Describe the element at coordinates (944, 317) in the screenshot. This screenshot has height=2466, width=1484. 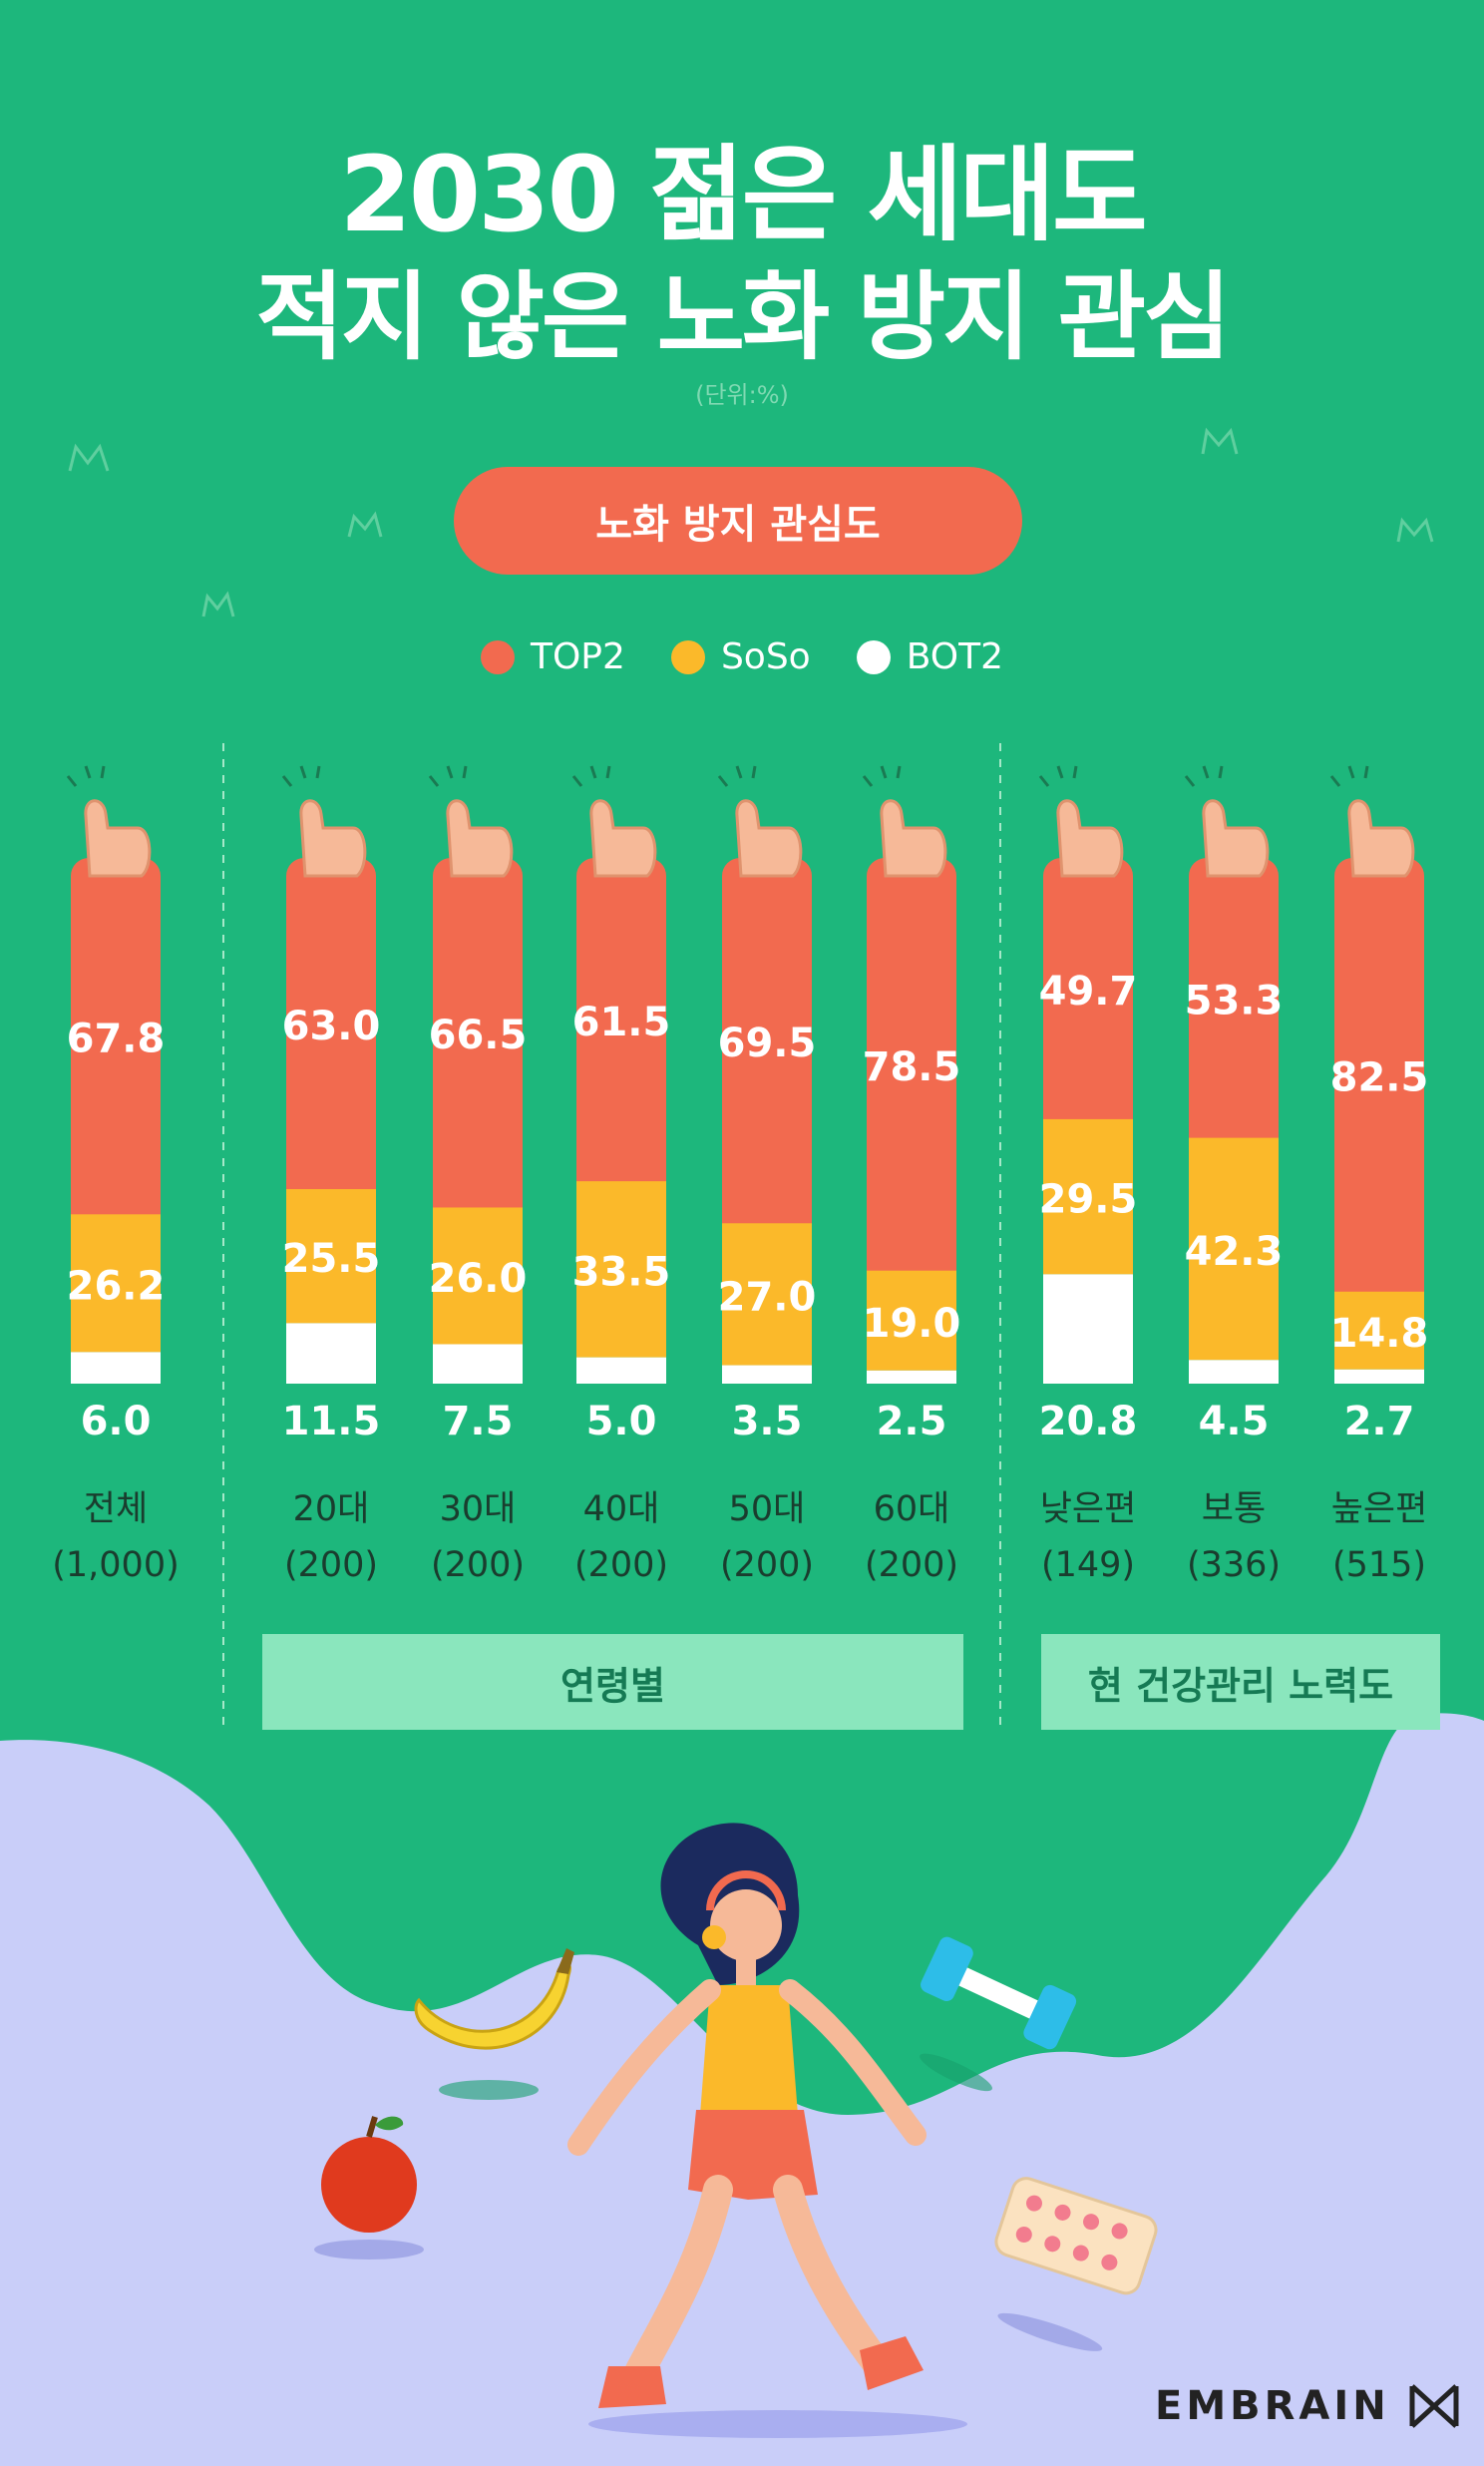
I see `title-line-2-bold: 노화 방지 관심` at that location.